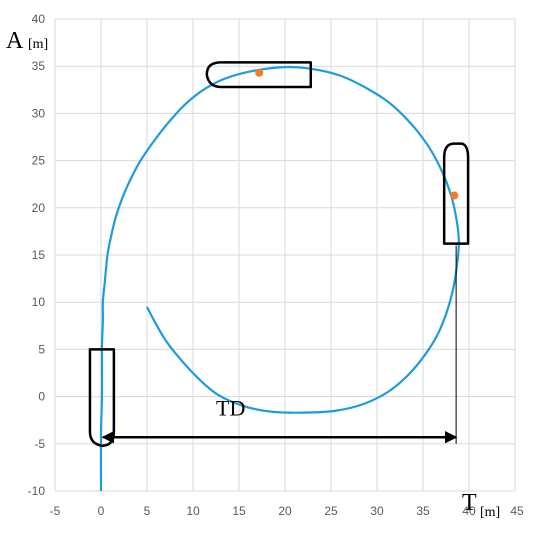 The image size is (550, 540). Describe the element at coordinates (41, 349) in the screenshot. I see `y-tick-label: 5` at that location.